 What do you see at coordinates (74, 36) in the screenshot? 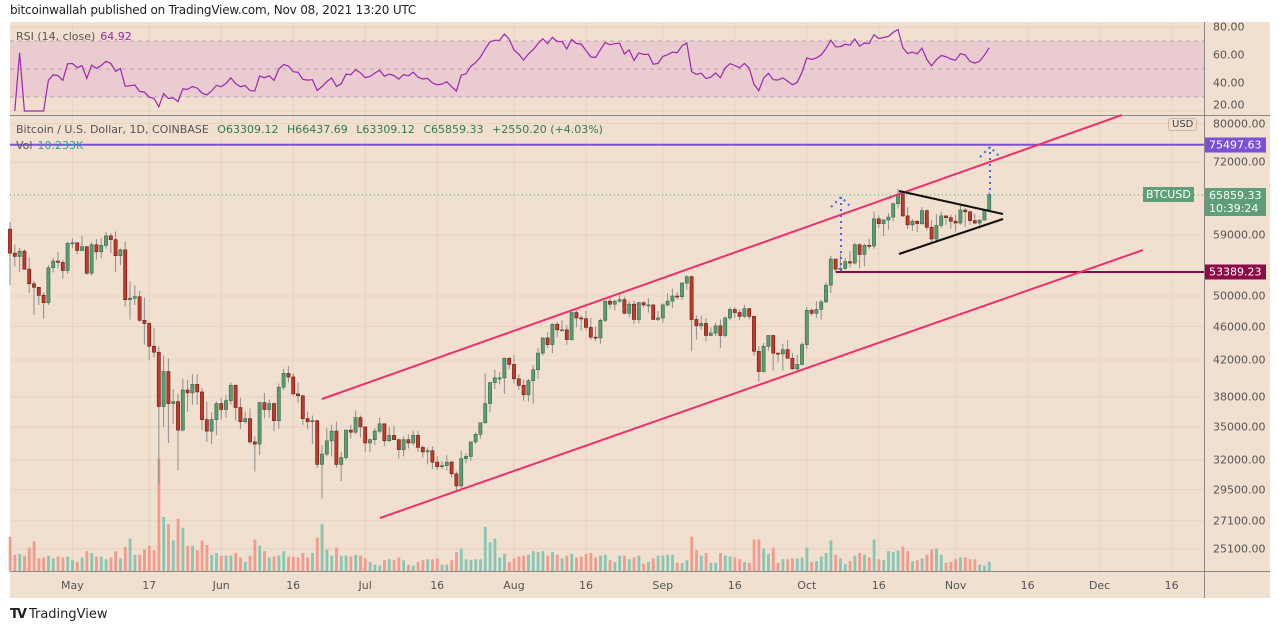
I see `rsi-legend: RSI (14, close) 64.92` at bounding box center [74, 36].